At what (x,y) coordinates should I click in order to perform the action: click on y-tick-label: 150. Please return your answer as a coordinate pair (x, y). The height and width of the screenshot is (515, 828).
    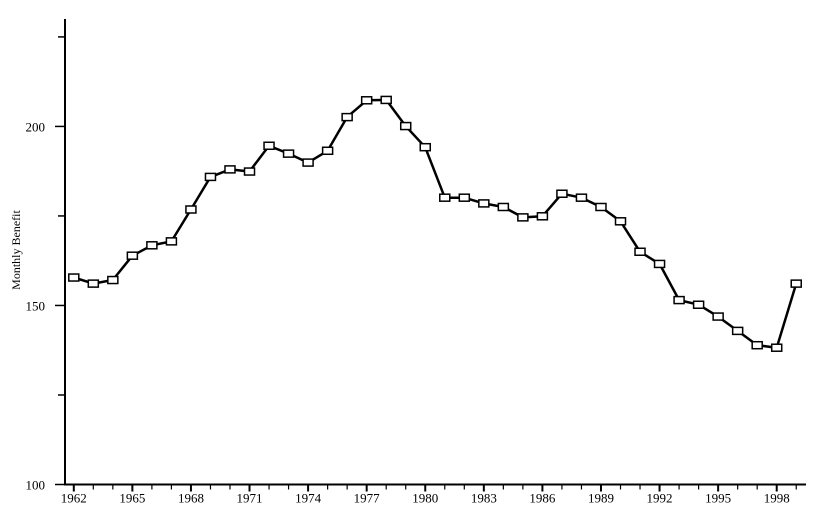
    Looking at the image, I should click on (36, 305).